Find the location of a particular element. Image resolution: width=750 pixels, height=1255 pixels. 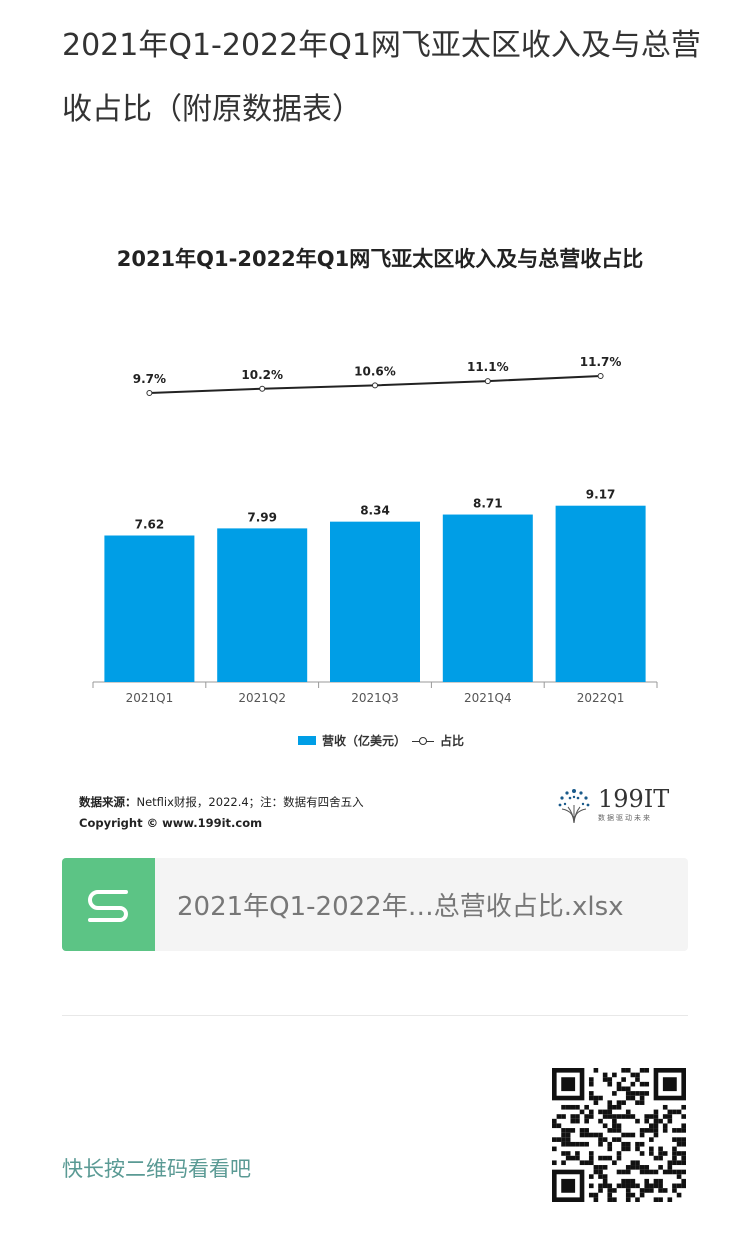

x-tick-label: 2021Q3 is located at coordinates (375, 698).